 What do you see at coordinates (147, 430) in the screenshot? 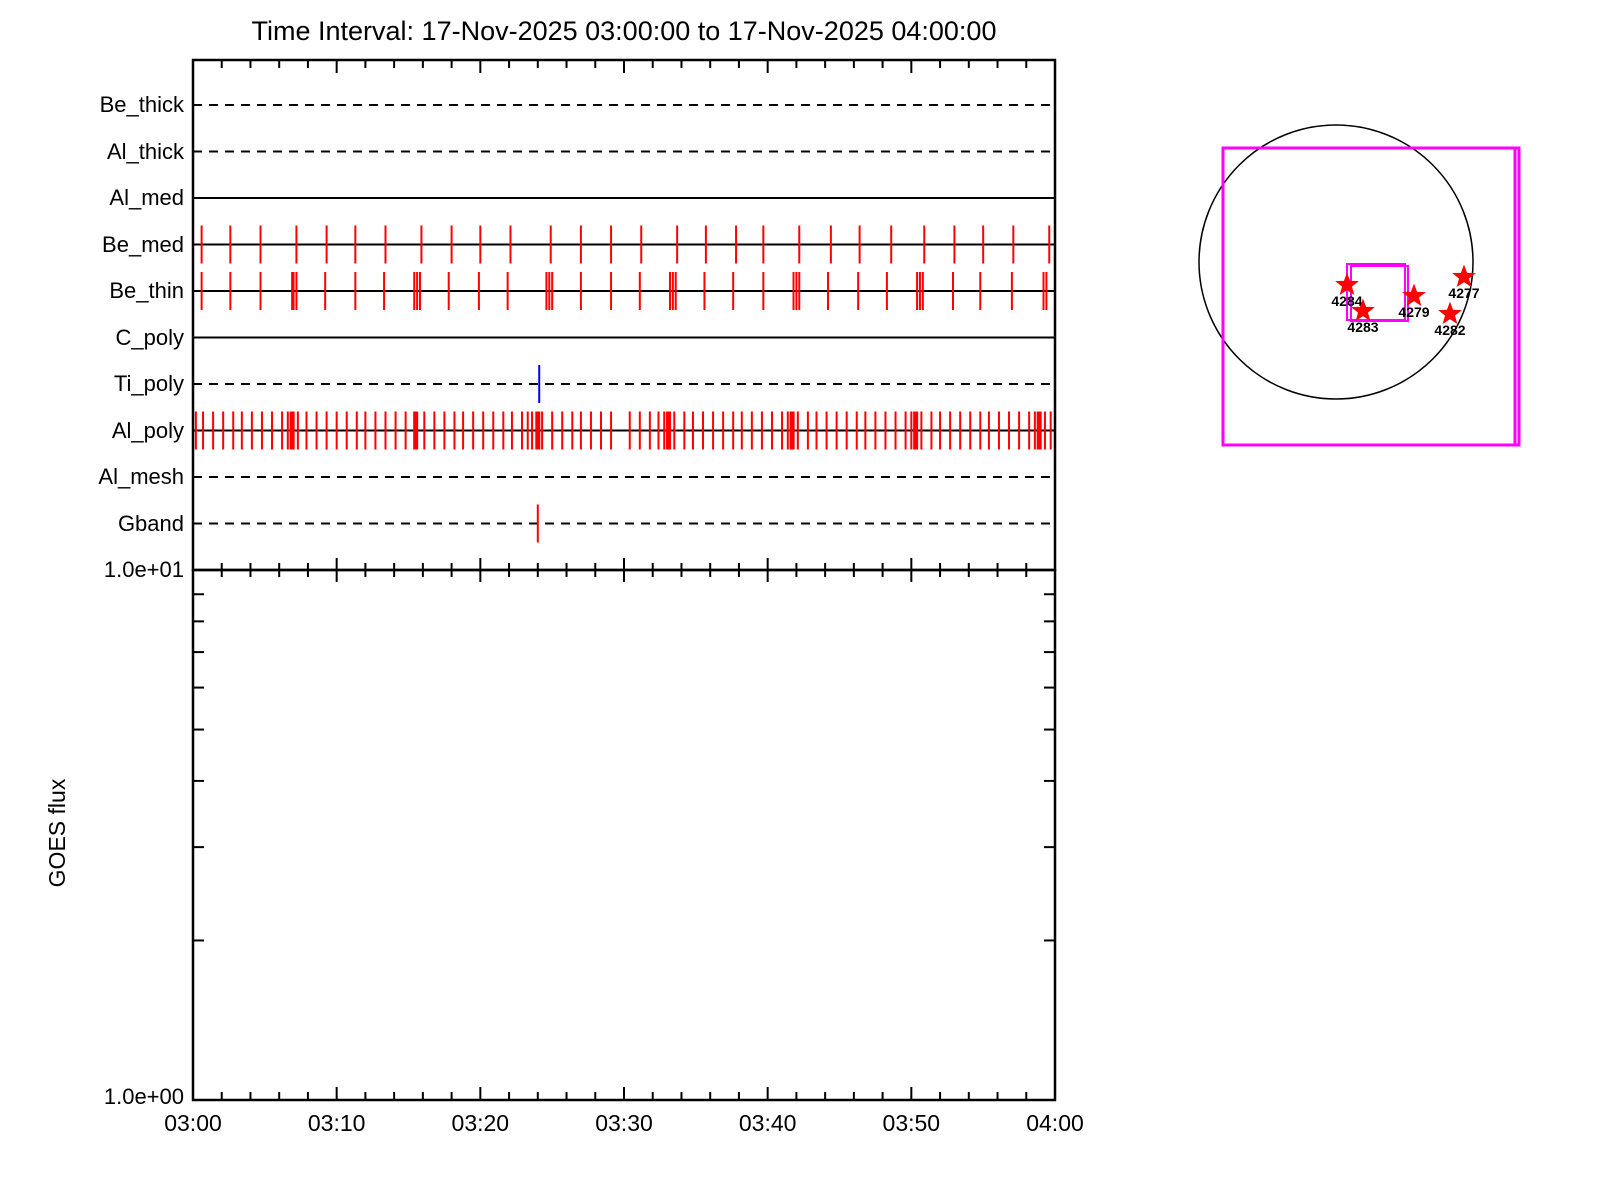
I see `filter-label-al-poly: Al_poly` at bounding box center [147, 430].